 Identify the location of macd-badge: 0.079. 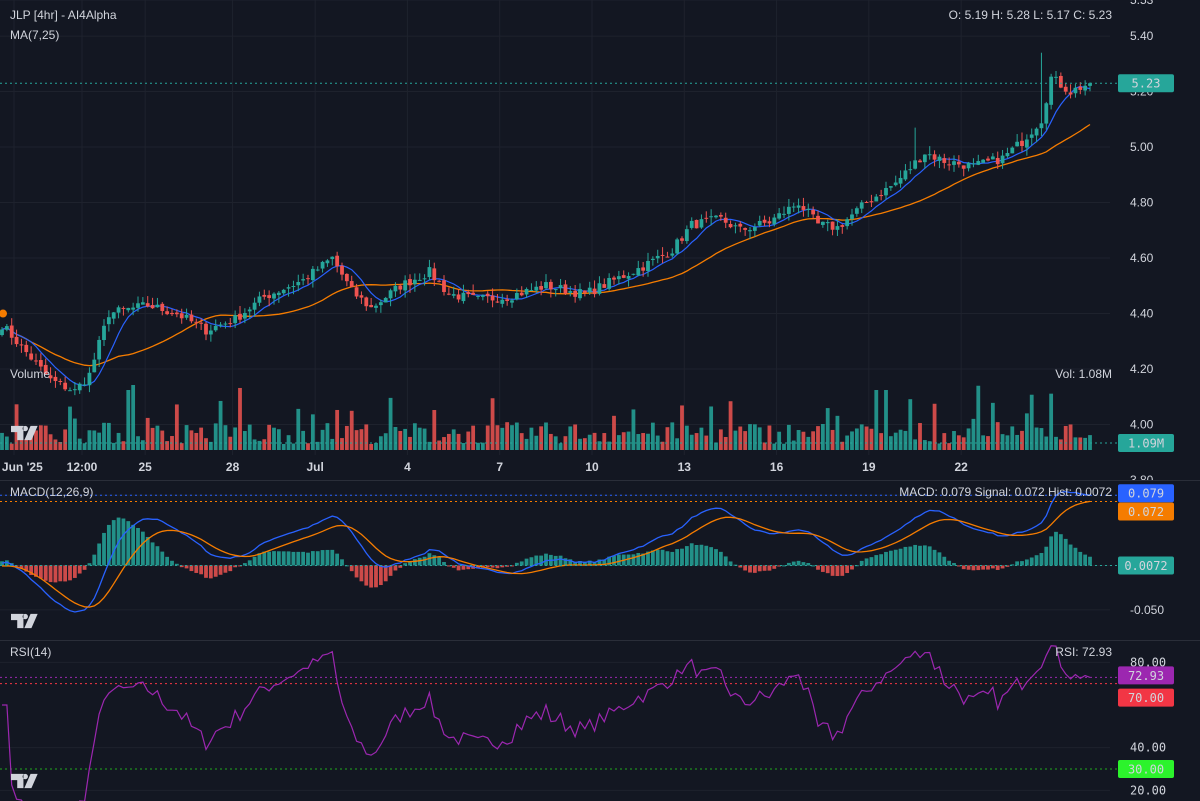
(1146, 494).